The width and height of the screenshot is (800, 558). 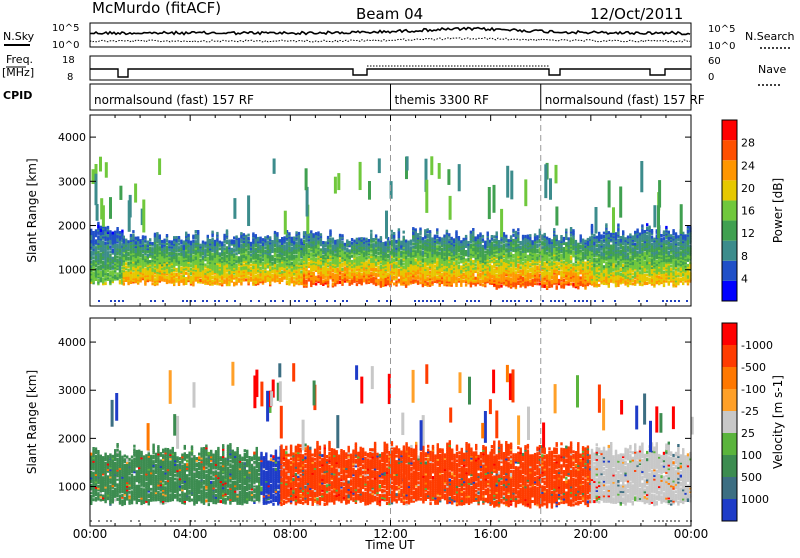 What do you see at coordinates (390, 35) in the screenshot?
I see `noise-strip-frame` at bounding box center [390, 35].